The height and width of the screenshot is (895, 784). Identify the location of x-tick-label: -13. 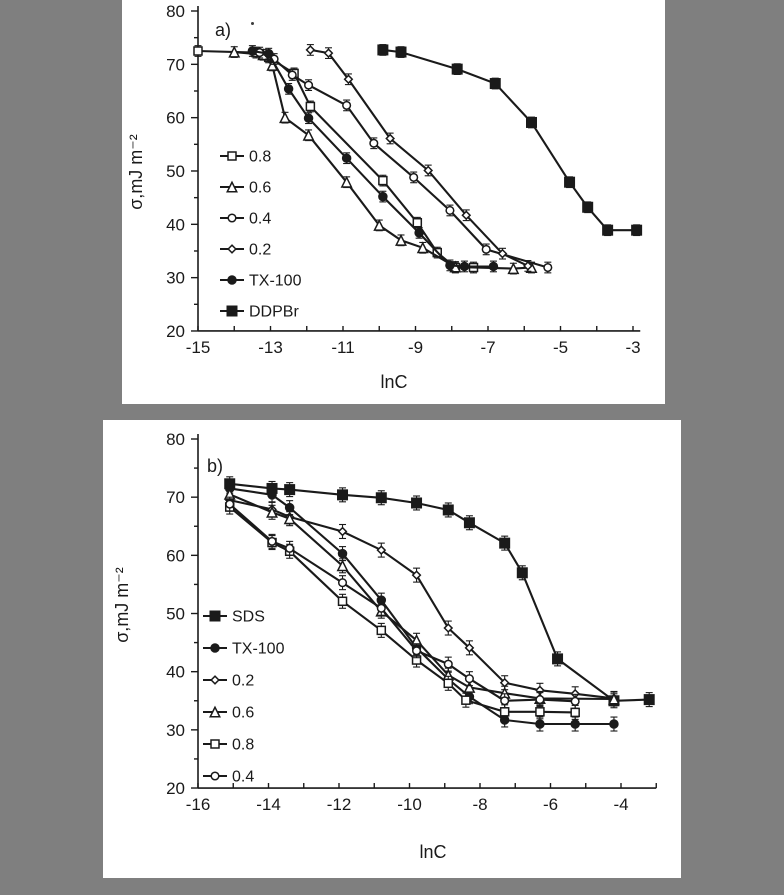
(270, 347).